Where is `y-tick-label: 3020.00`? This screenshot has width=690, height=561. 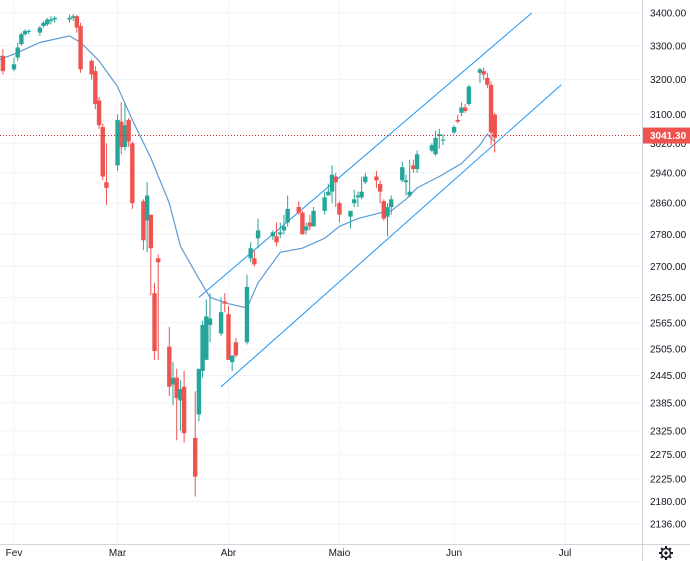
y-tick-label: 3020.00 is located at coordinates (668, 144).